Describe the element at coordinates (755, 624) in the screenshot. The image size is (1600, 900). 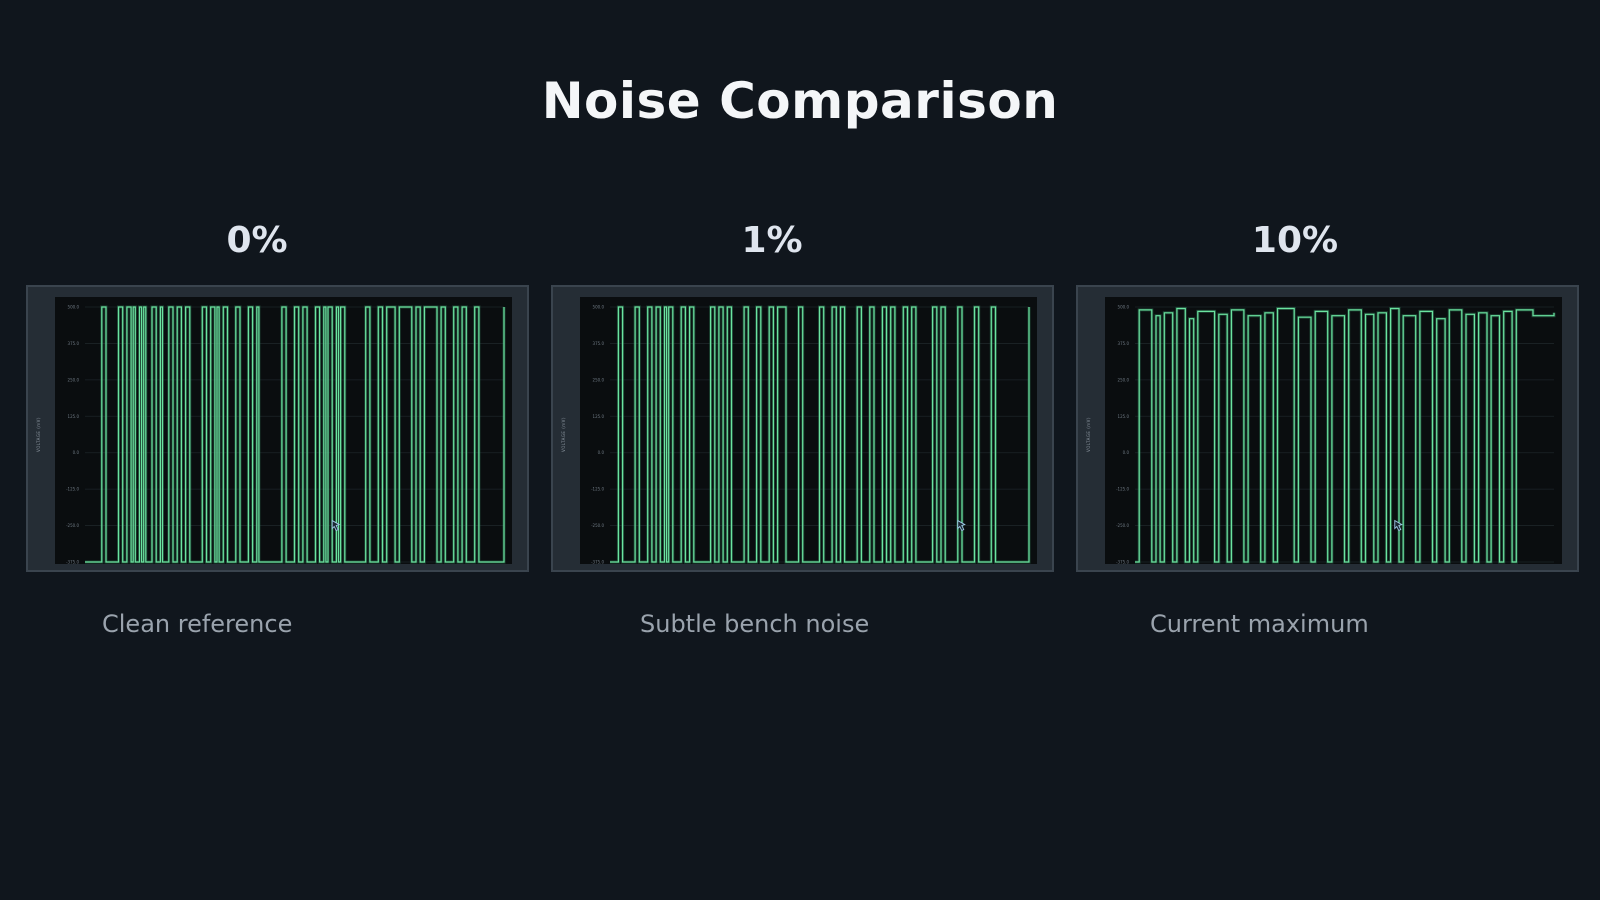
I see `panel-caption-1: Subtle bench noise` at that location.